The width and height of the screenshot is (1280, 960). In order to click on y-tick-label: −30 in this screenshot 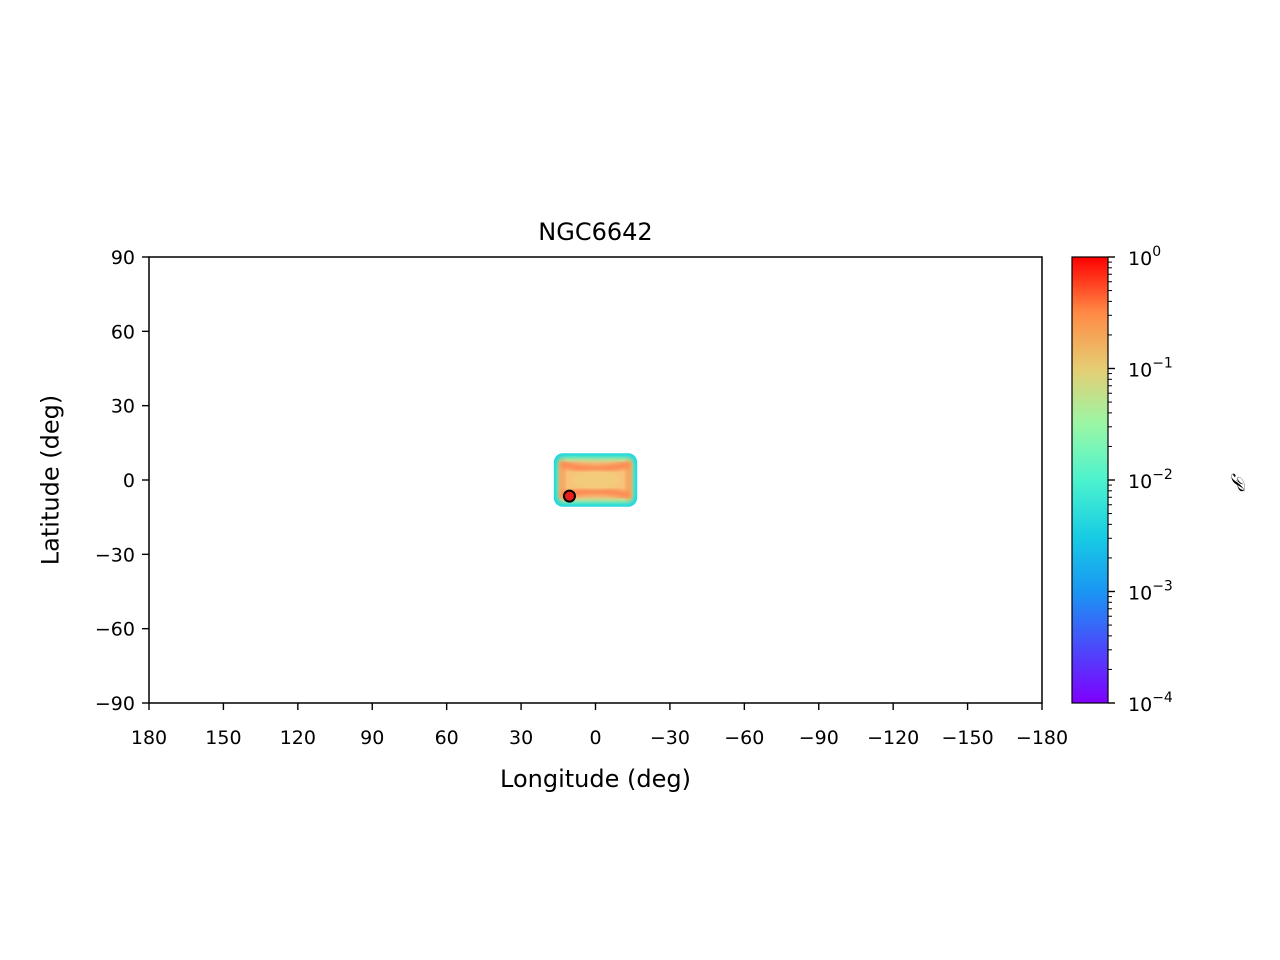, I will do `click(115, 555)`.